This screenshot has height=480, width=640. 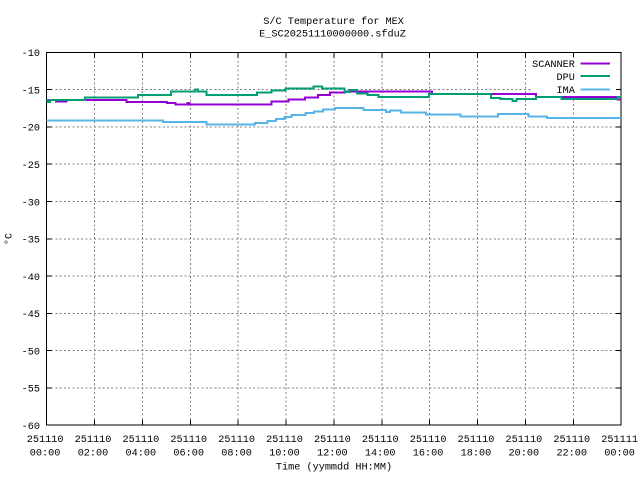 I want to click on svg-text: 04:00, so click(x=141, y=453).